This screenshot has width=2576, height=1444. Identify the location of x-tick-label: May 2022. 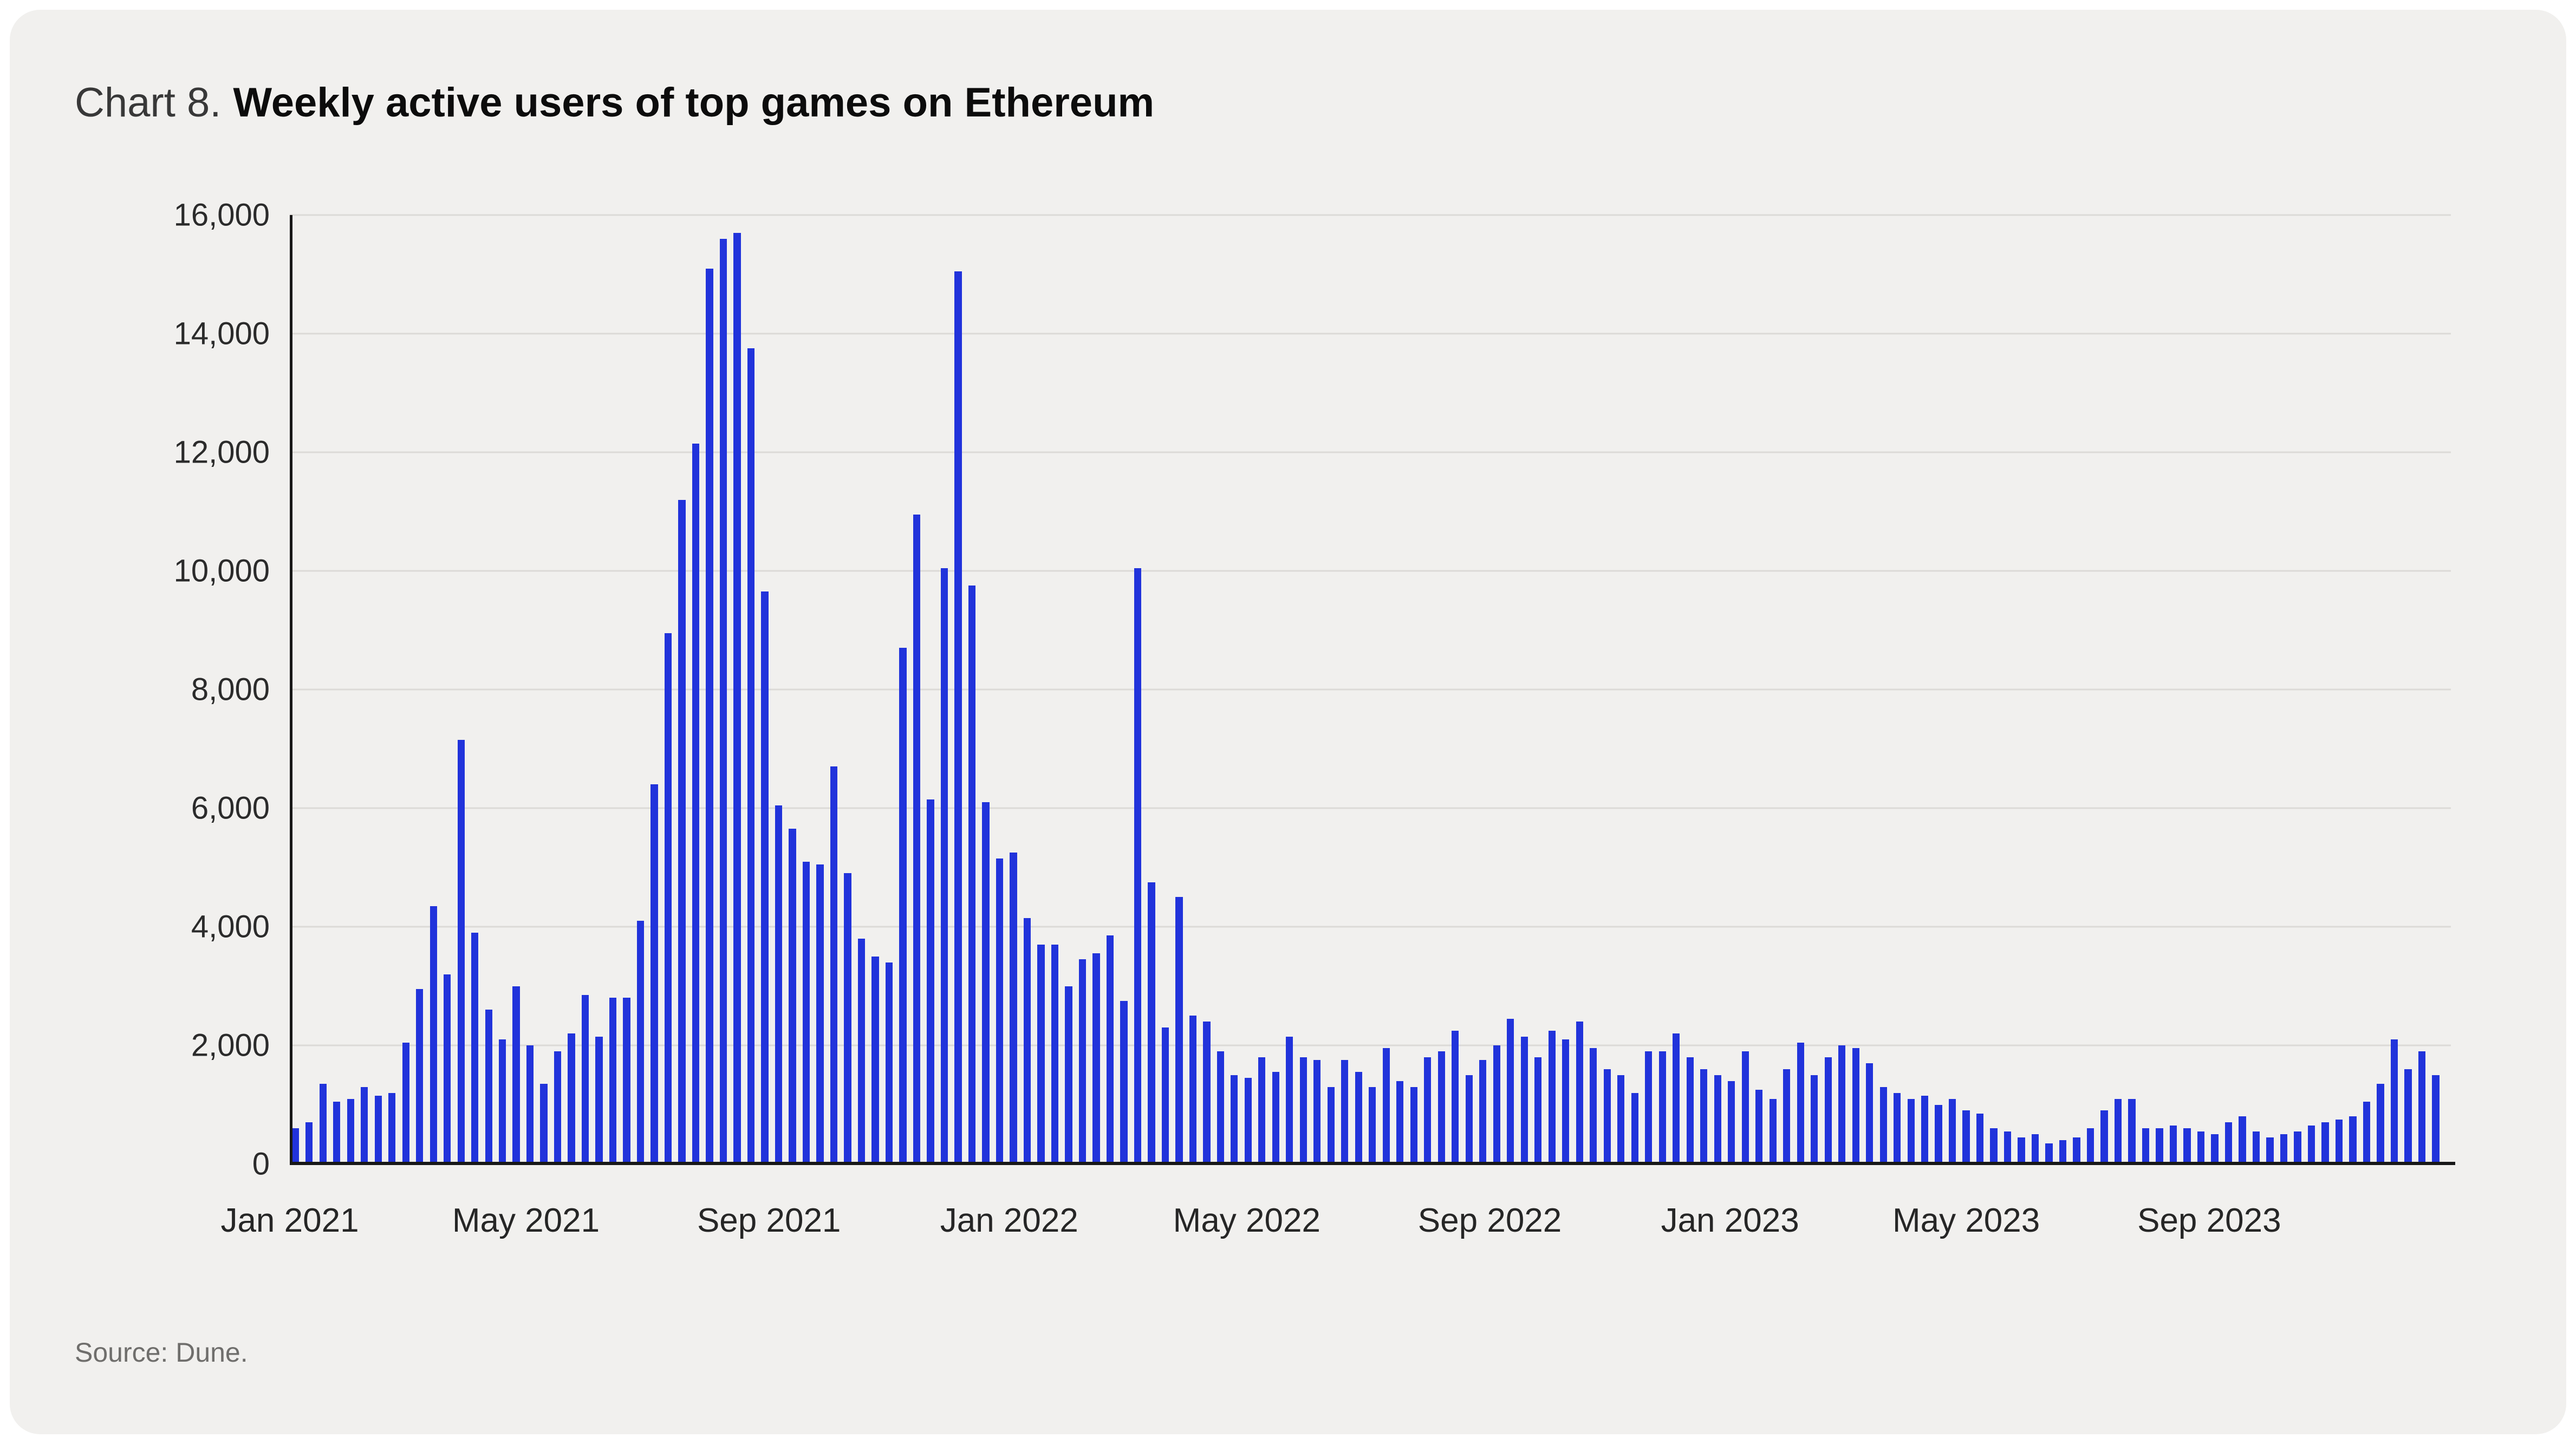
(1246, 1220).